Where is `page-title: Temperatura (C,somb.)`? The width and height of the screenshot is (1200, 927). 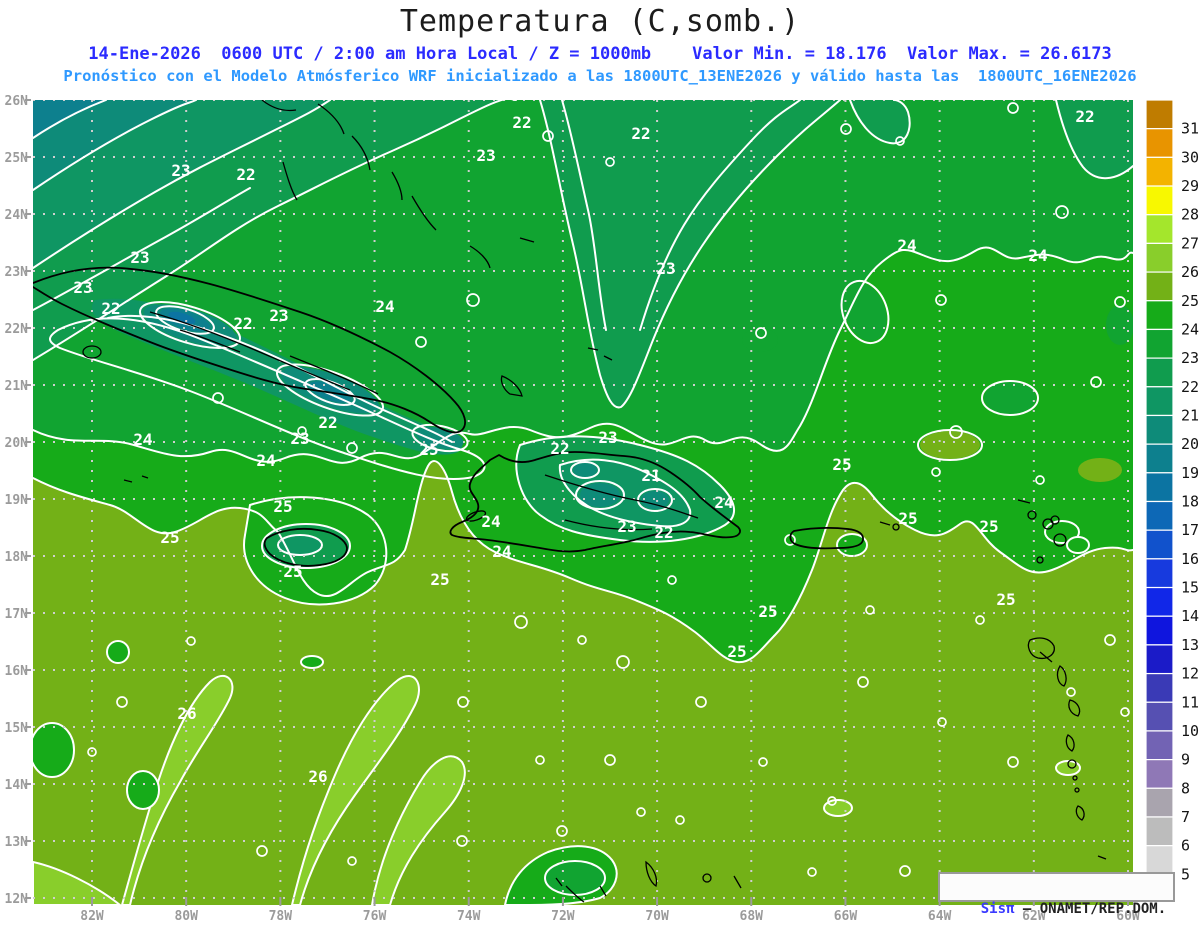
page-title: Temperatura (C,somb.) is located at coordinates (600, 21).